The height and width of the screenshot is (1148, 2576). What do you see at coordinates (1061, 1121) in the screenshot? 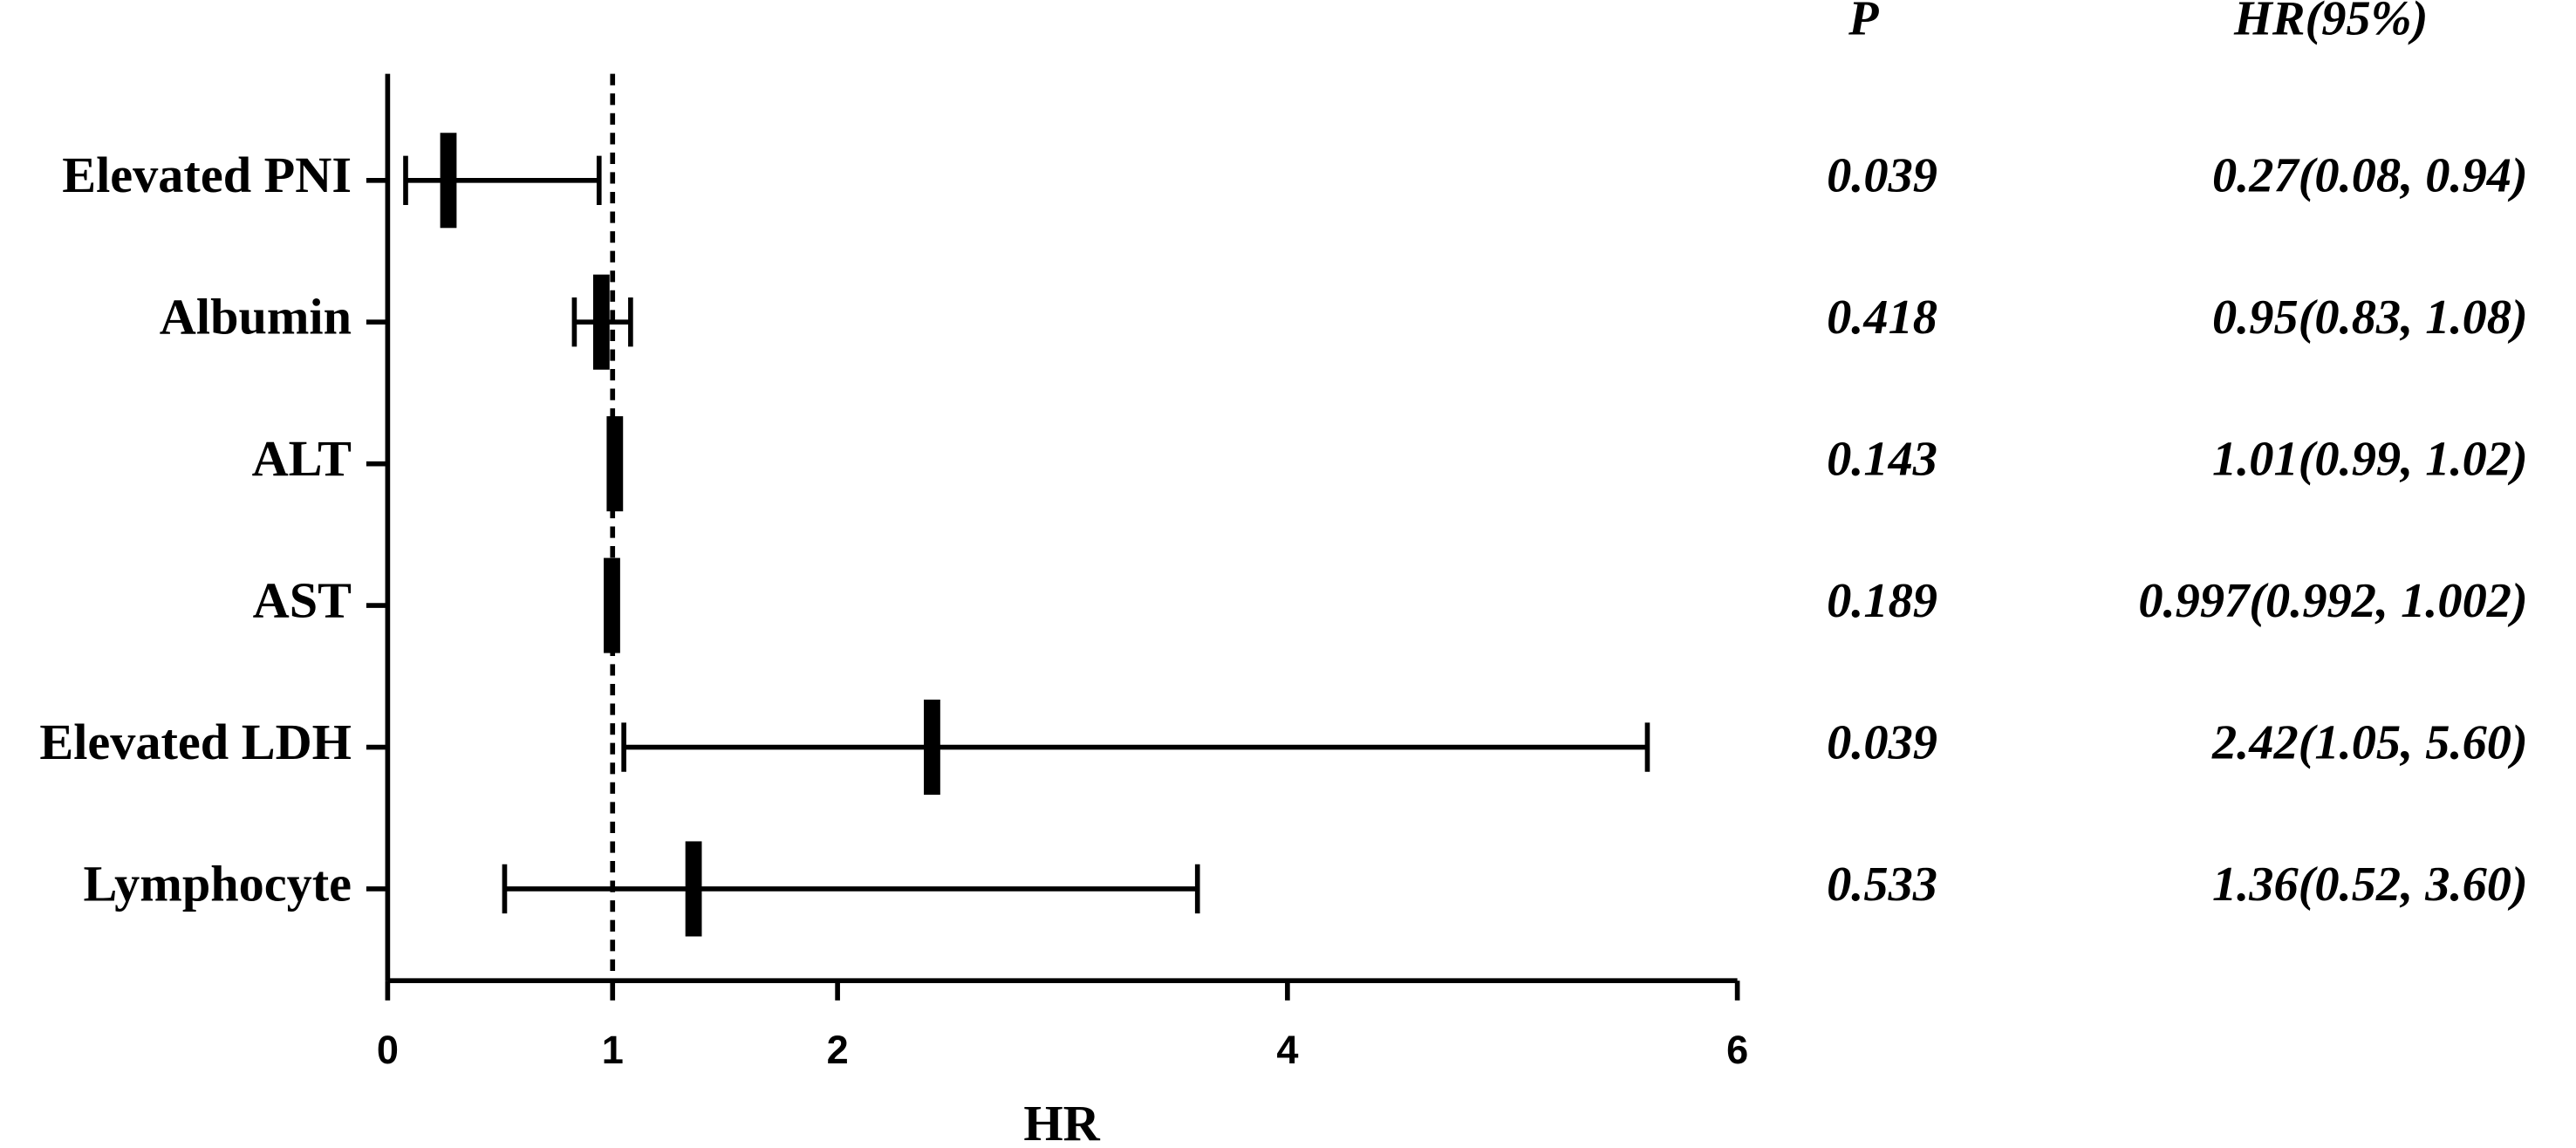
I see `x-axis-label: HR` at bounding box center [1061, 1121].